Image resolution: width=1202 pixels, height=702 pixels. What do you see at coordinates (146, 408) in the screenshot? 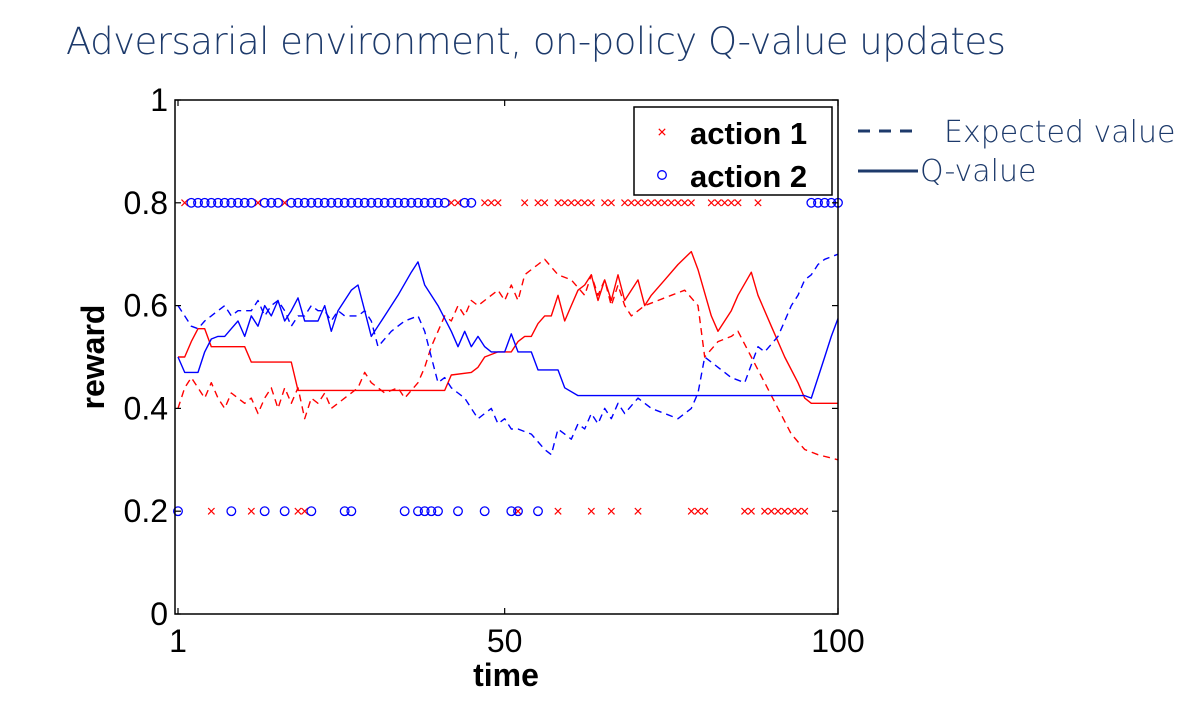
I see `y-tick-label: 0.4` at bounding box center [146, 408].